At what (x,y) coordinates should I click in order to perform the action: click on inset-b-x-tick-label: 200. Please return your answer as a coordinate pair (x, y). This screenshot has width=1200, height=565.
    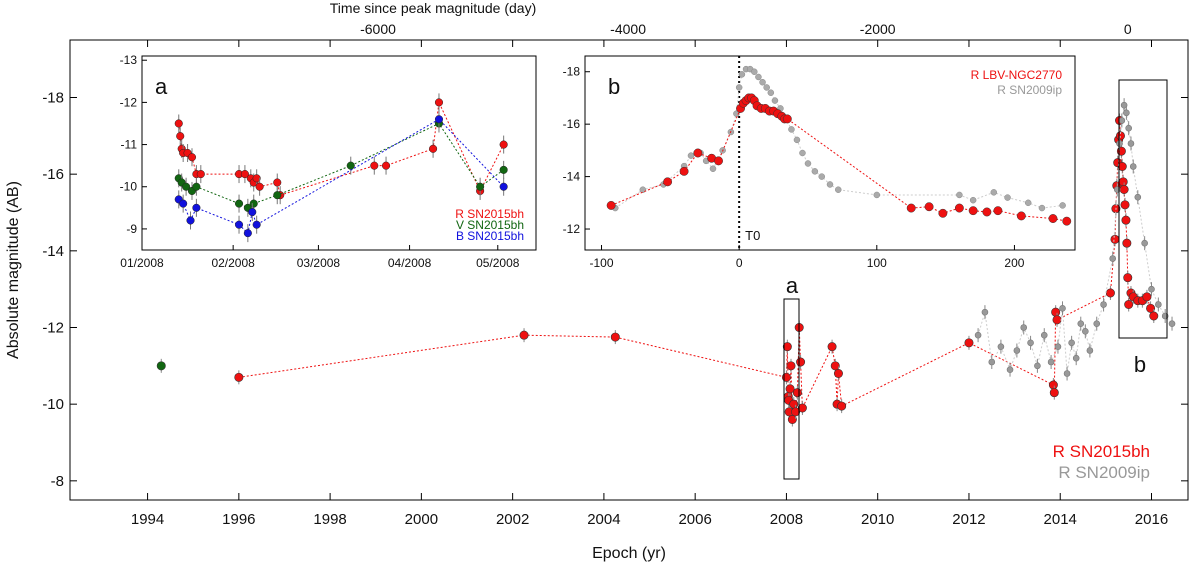
    Looking at the image, I should click on (1014, 263).